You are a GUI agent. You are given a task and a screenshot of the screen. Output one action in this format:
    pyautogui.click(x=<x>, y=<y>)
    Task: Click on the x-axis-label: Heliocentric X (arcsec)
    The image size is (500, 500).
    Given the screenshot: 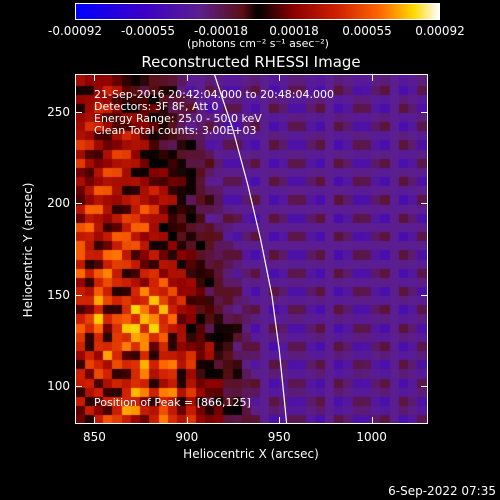 What is the action you would take?
    pyautogui.click(x=251, y=454)
    